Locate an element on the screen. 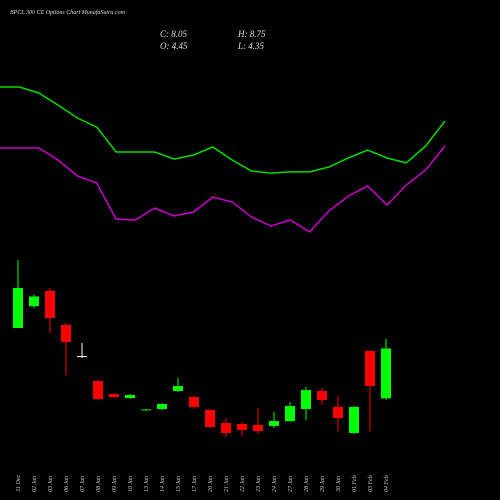  x-tick-label: 13 Jan is located at coordinates (147, 484).